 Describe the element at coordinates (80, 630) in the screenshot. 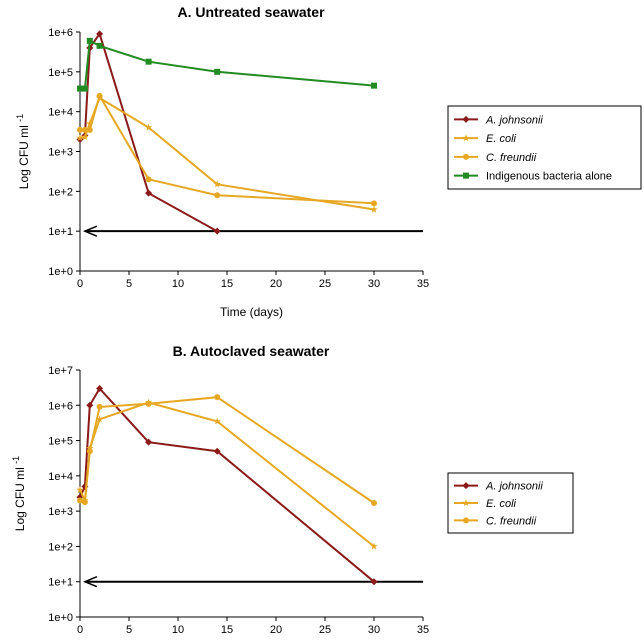

I see `x-tick-label: 0` at that location.